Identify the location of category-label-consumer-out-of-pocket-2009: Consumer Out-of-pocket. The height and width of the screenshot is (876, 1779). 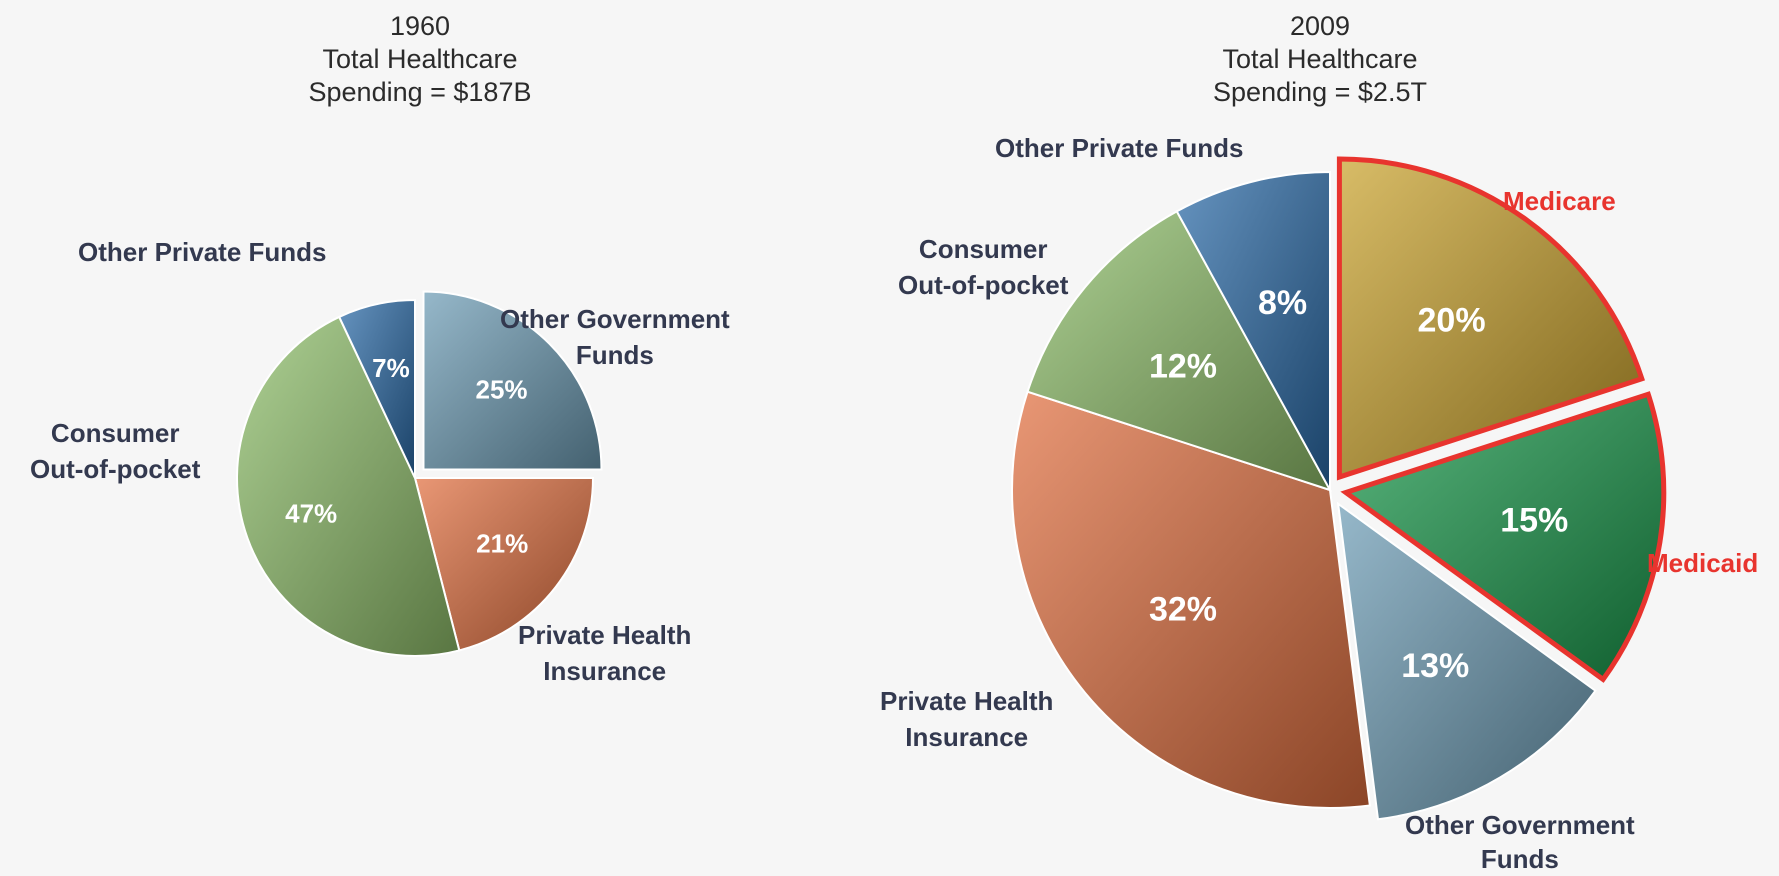
(983, 267).